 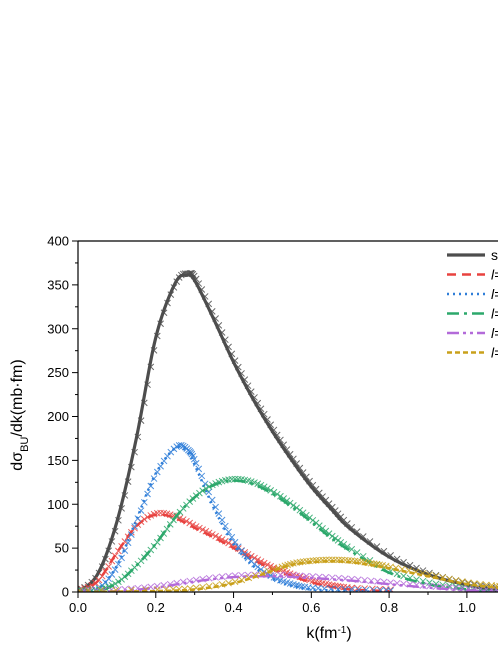 What do you see at coordinates (272, 603) in the screenshot?
I see `x-ticks: 0.0 0.2 0.4 0.6 0.8 1.0` at bounding box center [272, 603].